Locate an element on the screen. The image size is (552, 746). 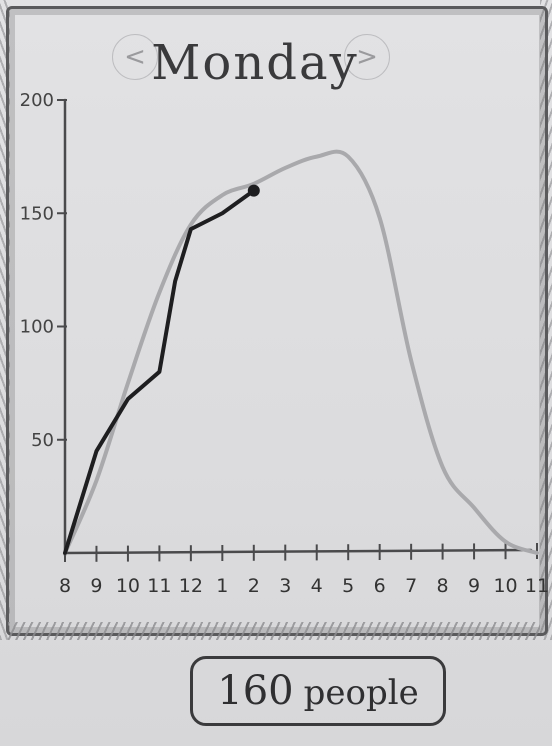
people-count-badge: 160 people is located at coordinates (318, 691).